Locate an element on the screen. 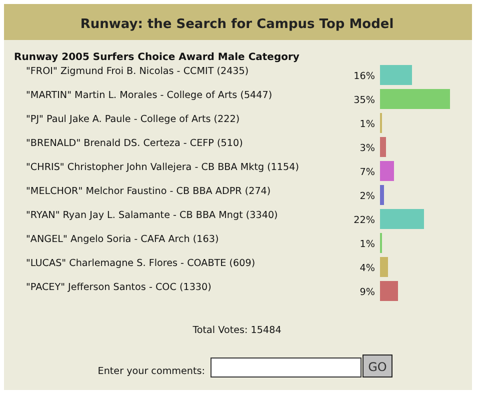 The width and height of the screenshot is (479, 394). text: Runway: the Search for Campus Top Model is located at coordinates (237, 24).